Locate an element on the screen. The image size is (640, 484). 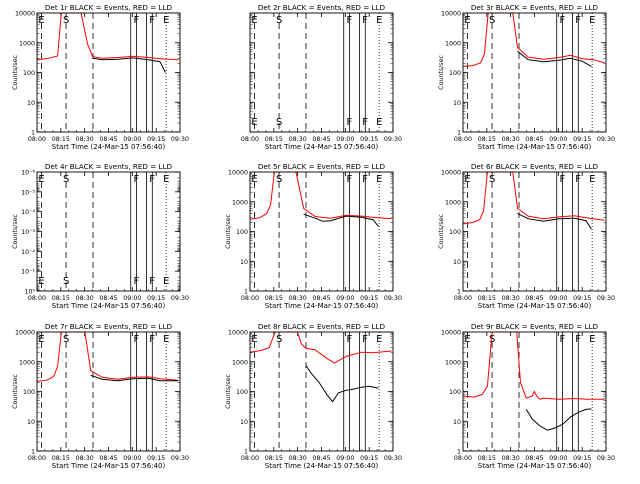
panel-title: Det 7r BLACK = Events, RED = LLD is located at coordinates (109, 326).